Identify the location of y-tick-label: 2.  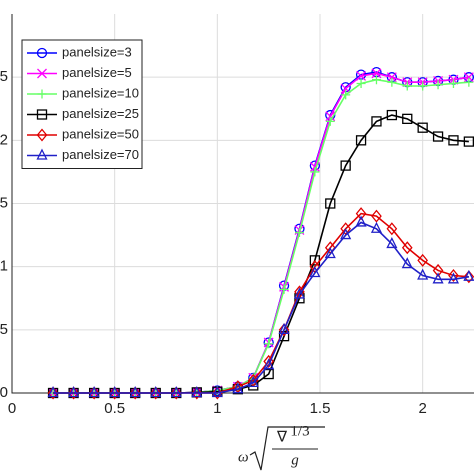
(4, 139).